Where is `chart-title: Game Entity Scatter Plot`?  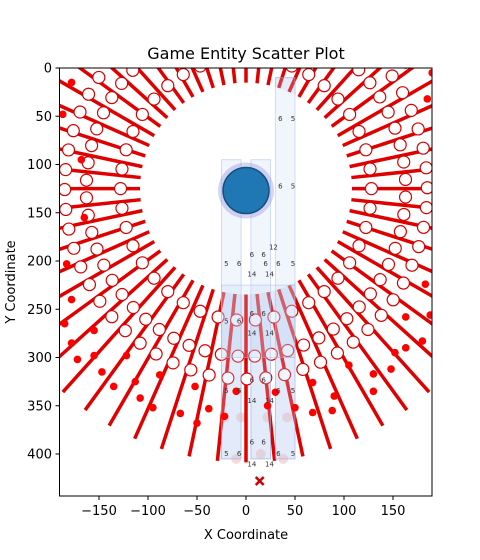
chart-title: Game Entity Scatter Plot is located at coordinates (245, 53).